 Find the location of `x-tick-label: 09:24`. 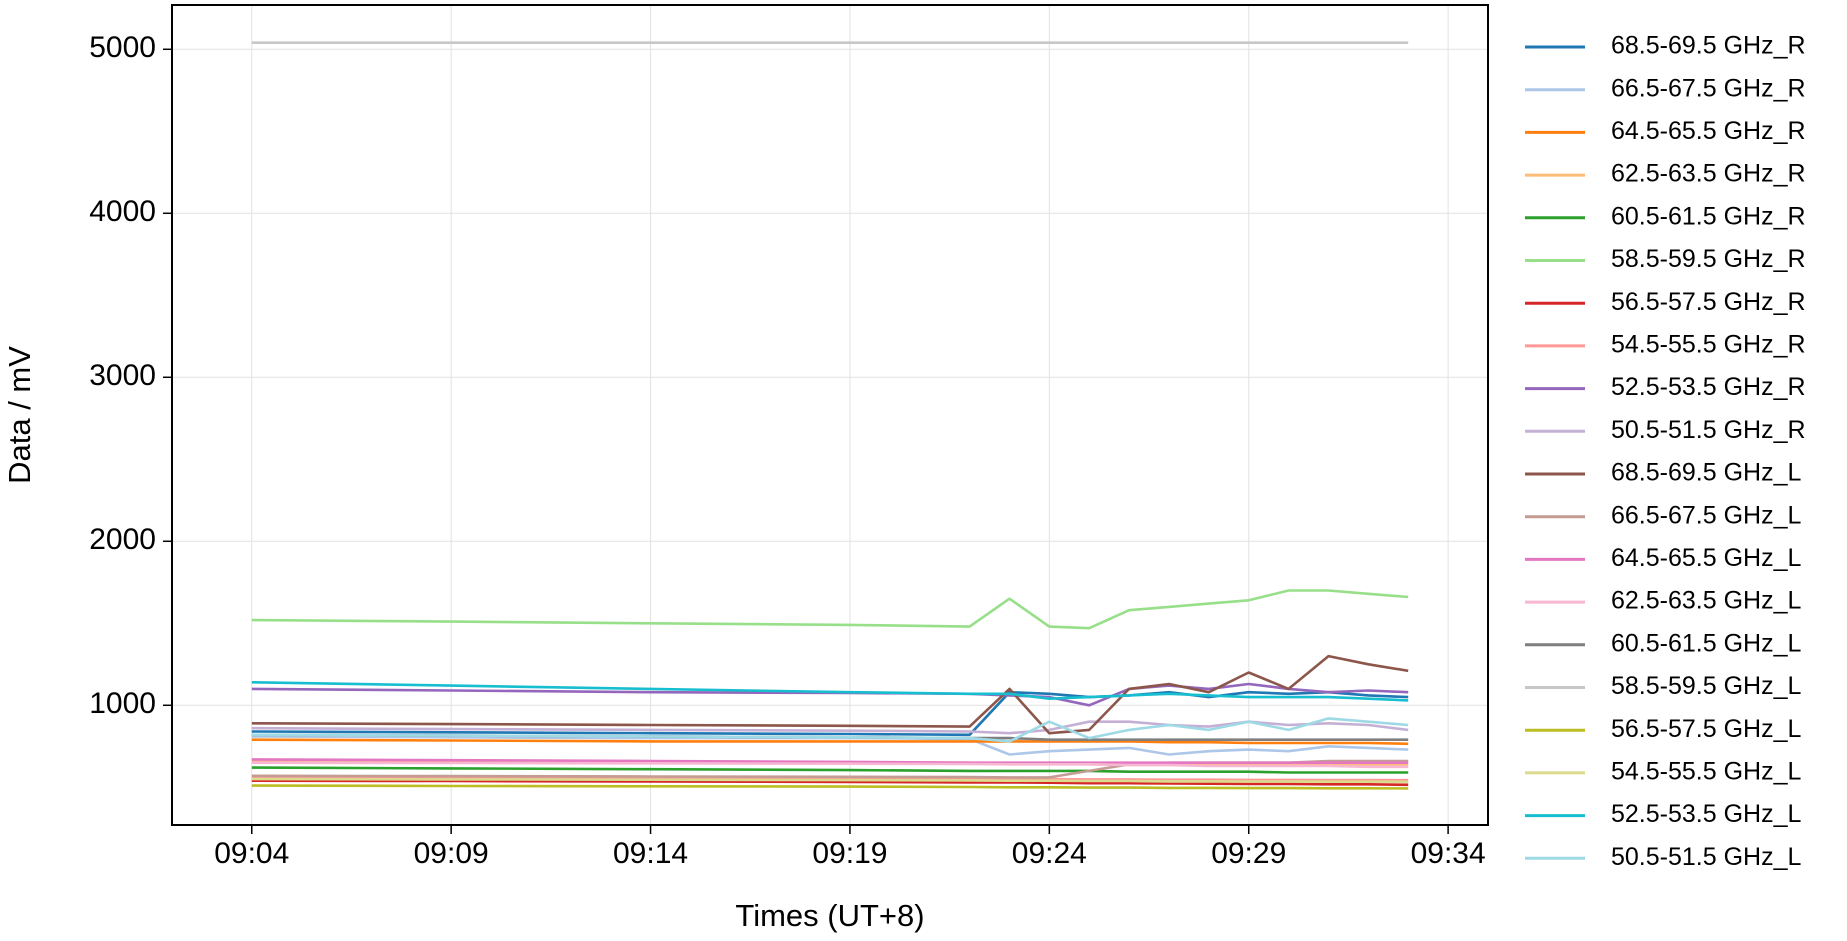

x-tick-label: 09:24 is located at coordinates (1049, 853).